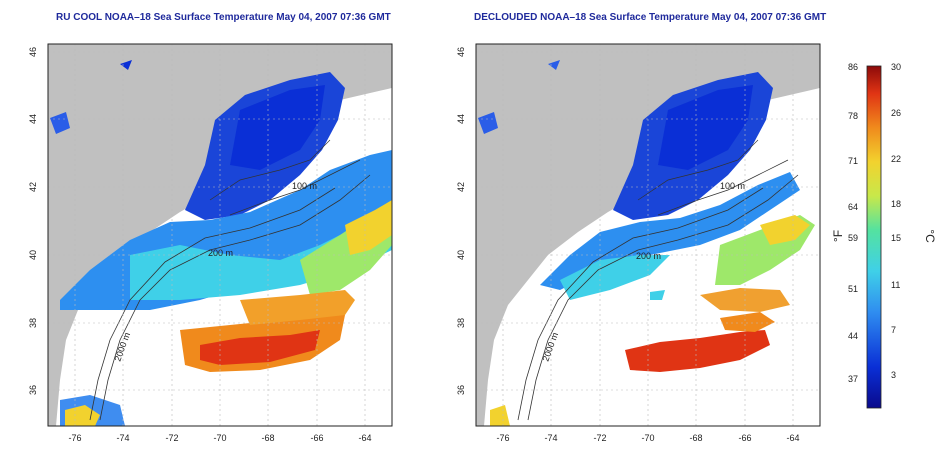 This screenshot has height=475, width=950. I want to click on right-x-tick: -72, so click(599, 438).